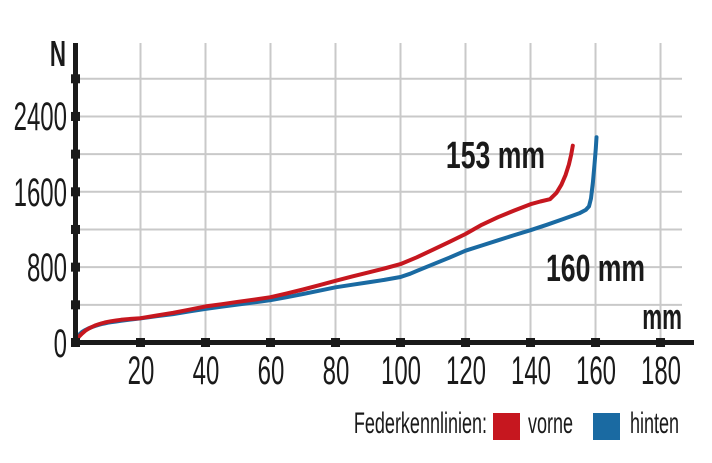  What do you see at coordinates (660, 371) in the screenshot?
I see `x-tick-label: 180` at bounding box center [660, 371].